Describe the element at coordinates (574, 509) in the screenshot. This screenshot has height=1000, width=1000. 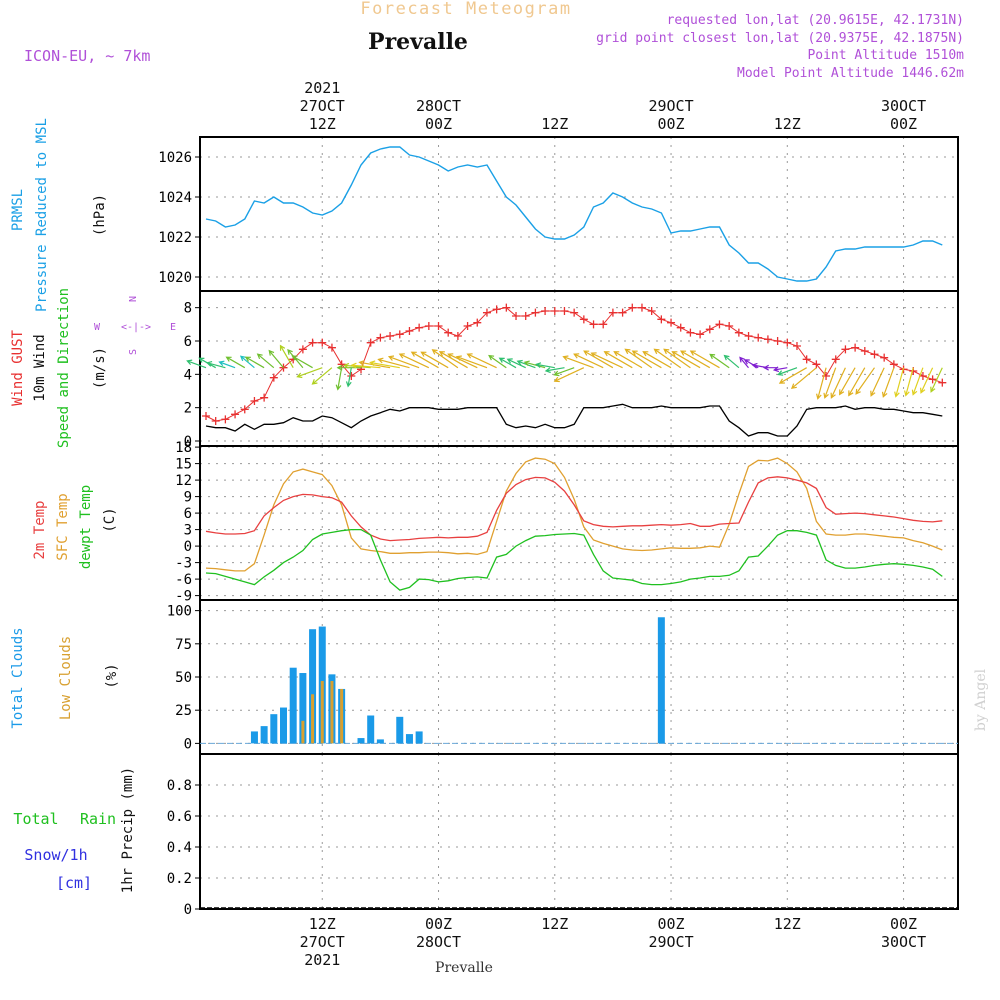
I see `t2m-temp-line` at that location.